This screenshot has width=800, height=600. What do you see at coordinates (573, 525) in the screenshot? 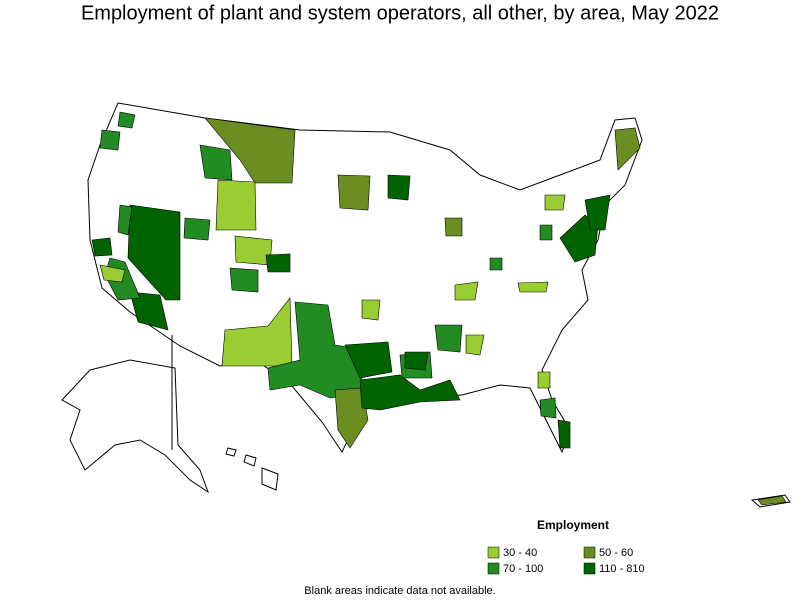
I see `legend-title: Employment` at bounding box center [573, 525].